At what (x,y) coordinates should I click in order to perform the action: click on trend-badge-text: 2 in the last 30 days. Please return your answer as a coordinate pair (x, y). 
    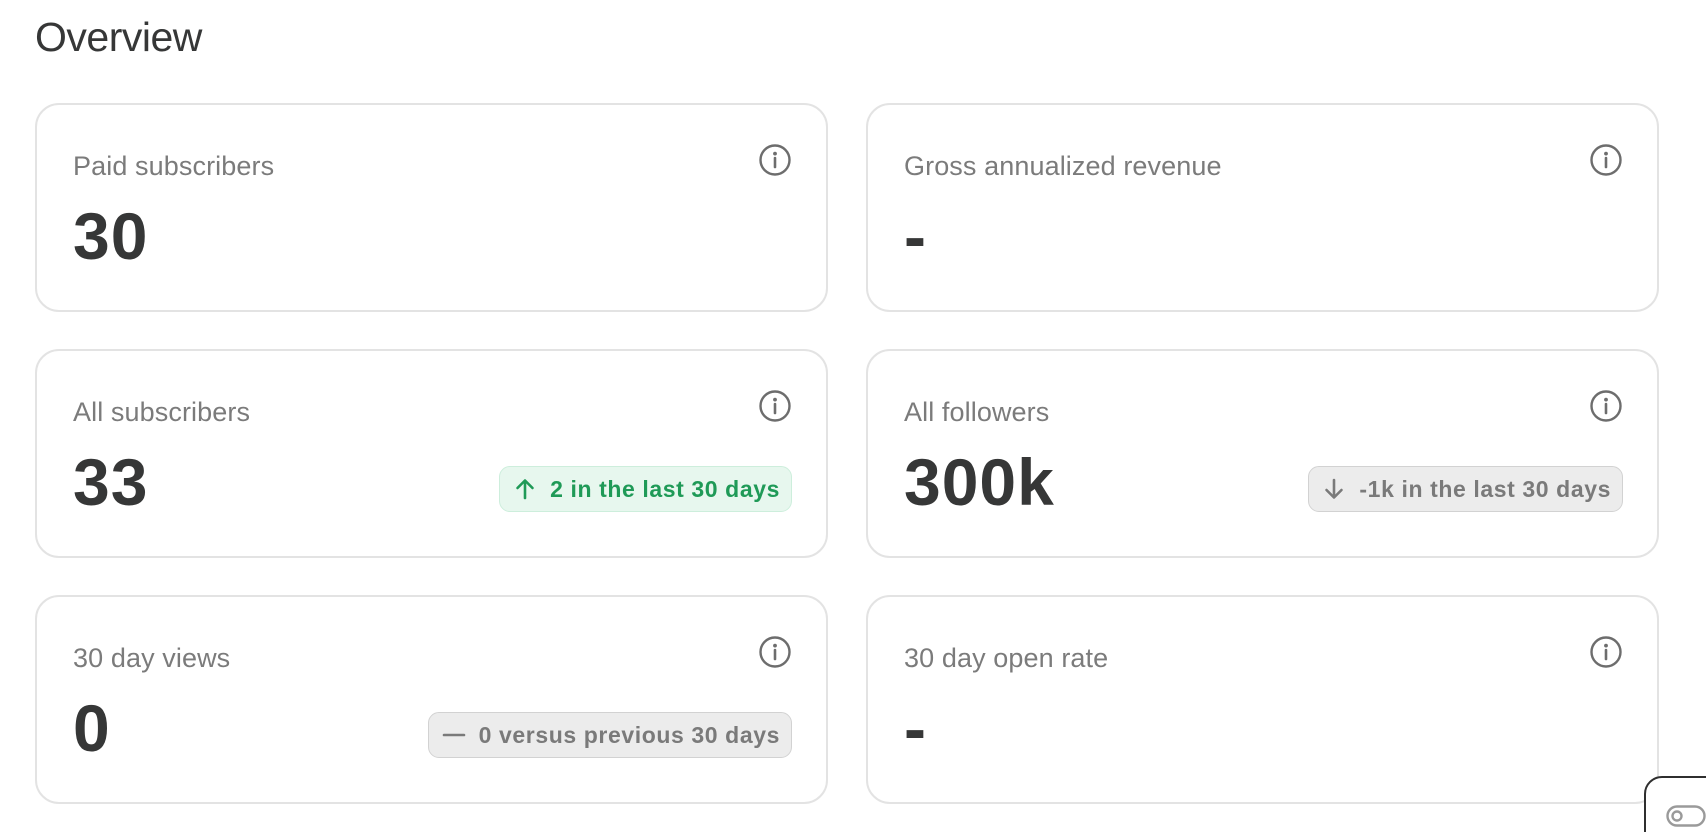
    Looking at the image, I should click on (665, 488).